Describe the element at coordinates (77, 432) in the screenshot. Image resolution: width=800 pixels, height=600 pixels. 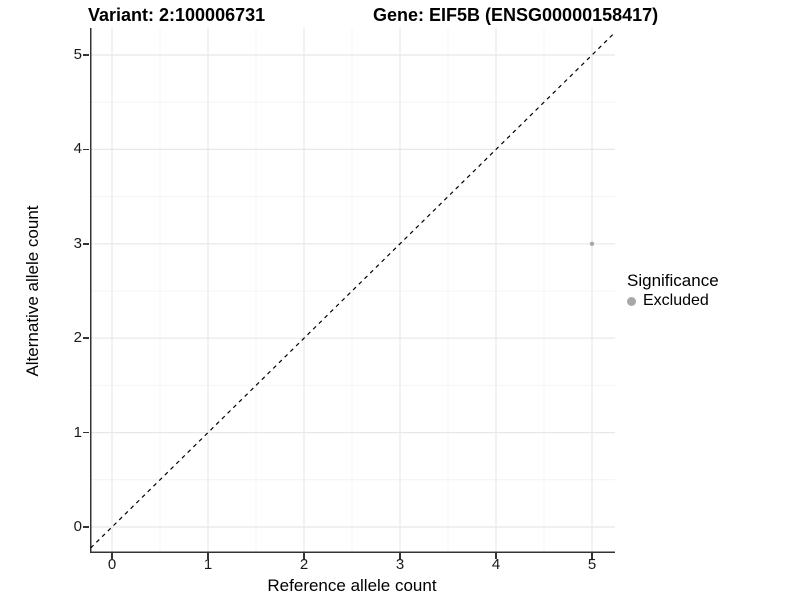
I see `y-tick-label: 1` at that location.